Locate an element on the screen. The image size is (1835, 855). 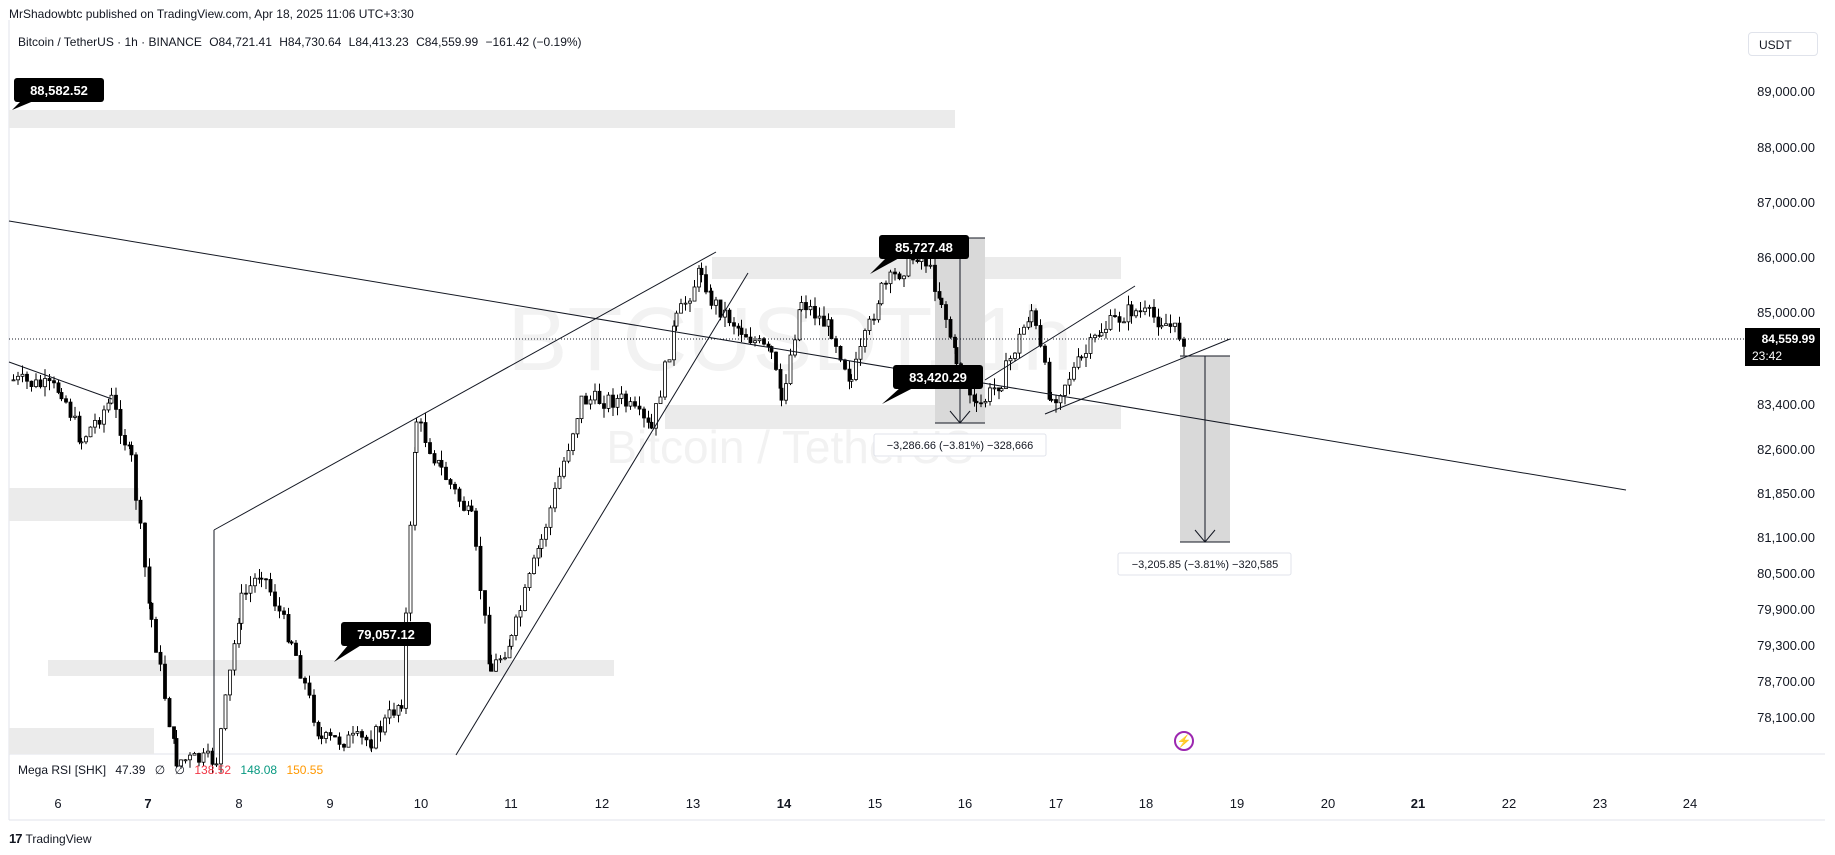
indicator-name: Mega RSI [SHK] is located at coordinates (62, 770).